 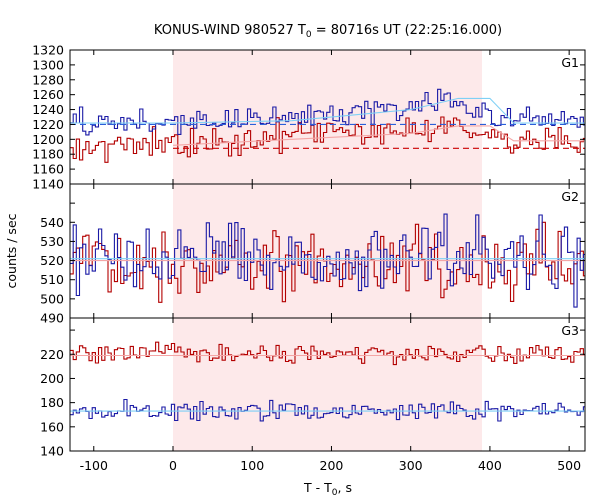 I want to click on panel-data-G1, so click(x=327, y=125).